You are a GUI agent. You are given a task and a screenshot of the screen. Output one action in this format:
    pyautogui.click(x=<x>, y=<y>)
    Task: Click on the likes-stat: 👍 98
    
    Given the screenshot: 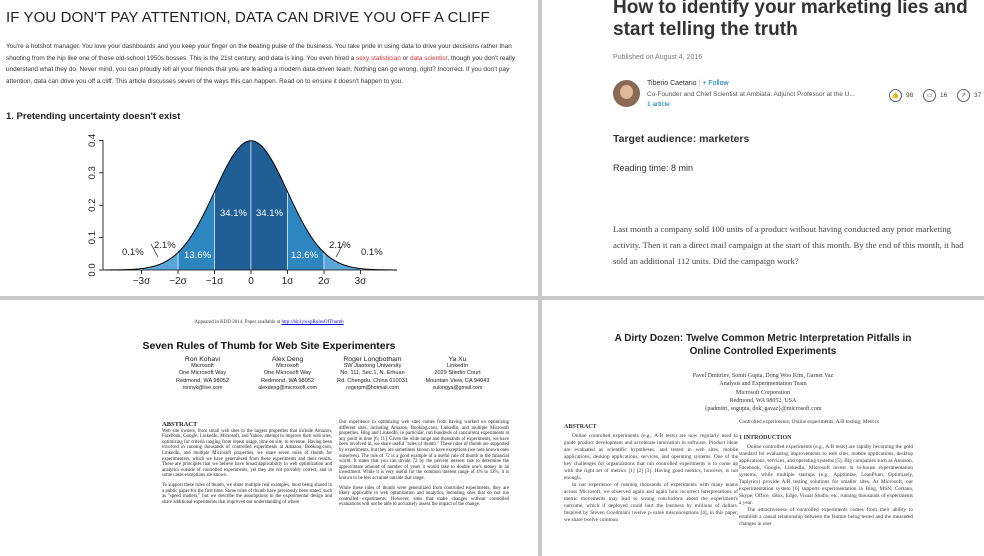 What is the action you would take?
    pyautogui.click(x=901, y=95)
    